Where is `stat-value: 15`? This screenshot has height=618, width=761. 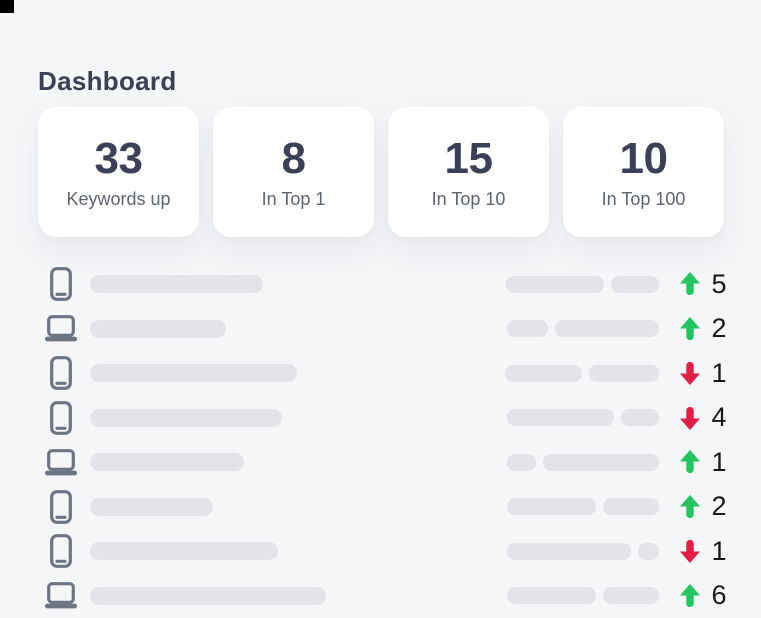
stat-value: 15 is located at coordinates (469, 159).